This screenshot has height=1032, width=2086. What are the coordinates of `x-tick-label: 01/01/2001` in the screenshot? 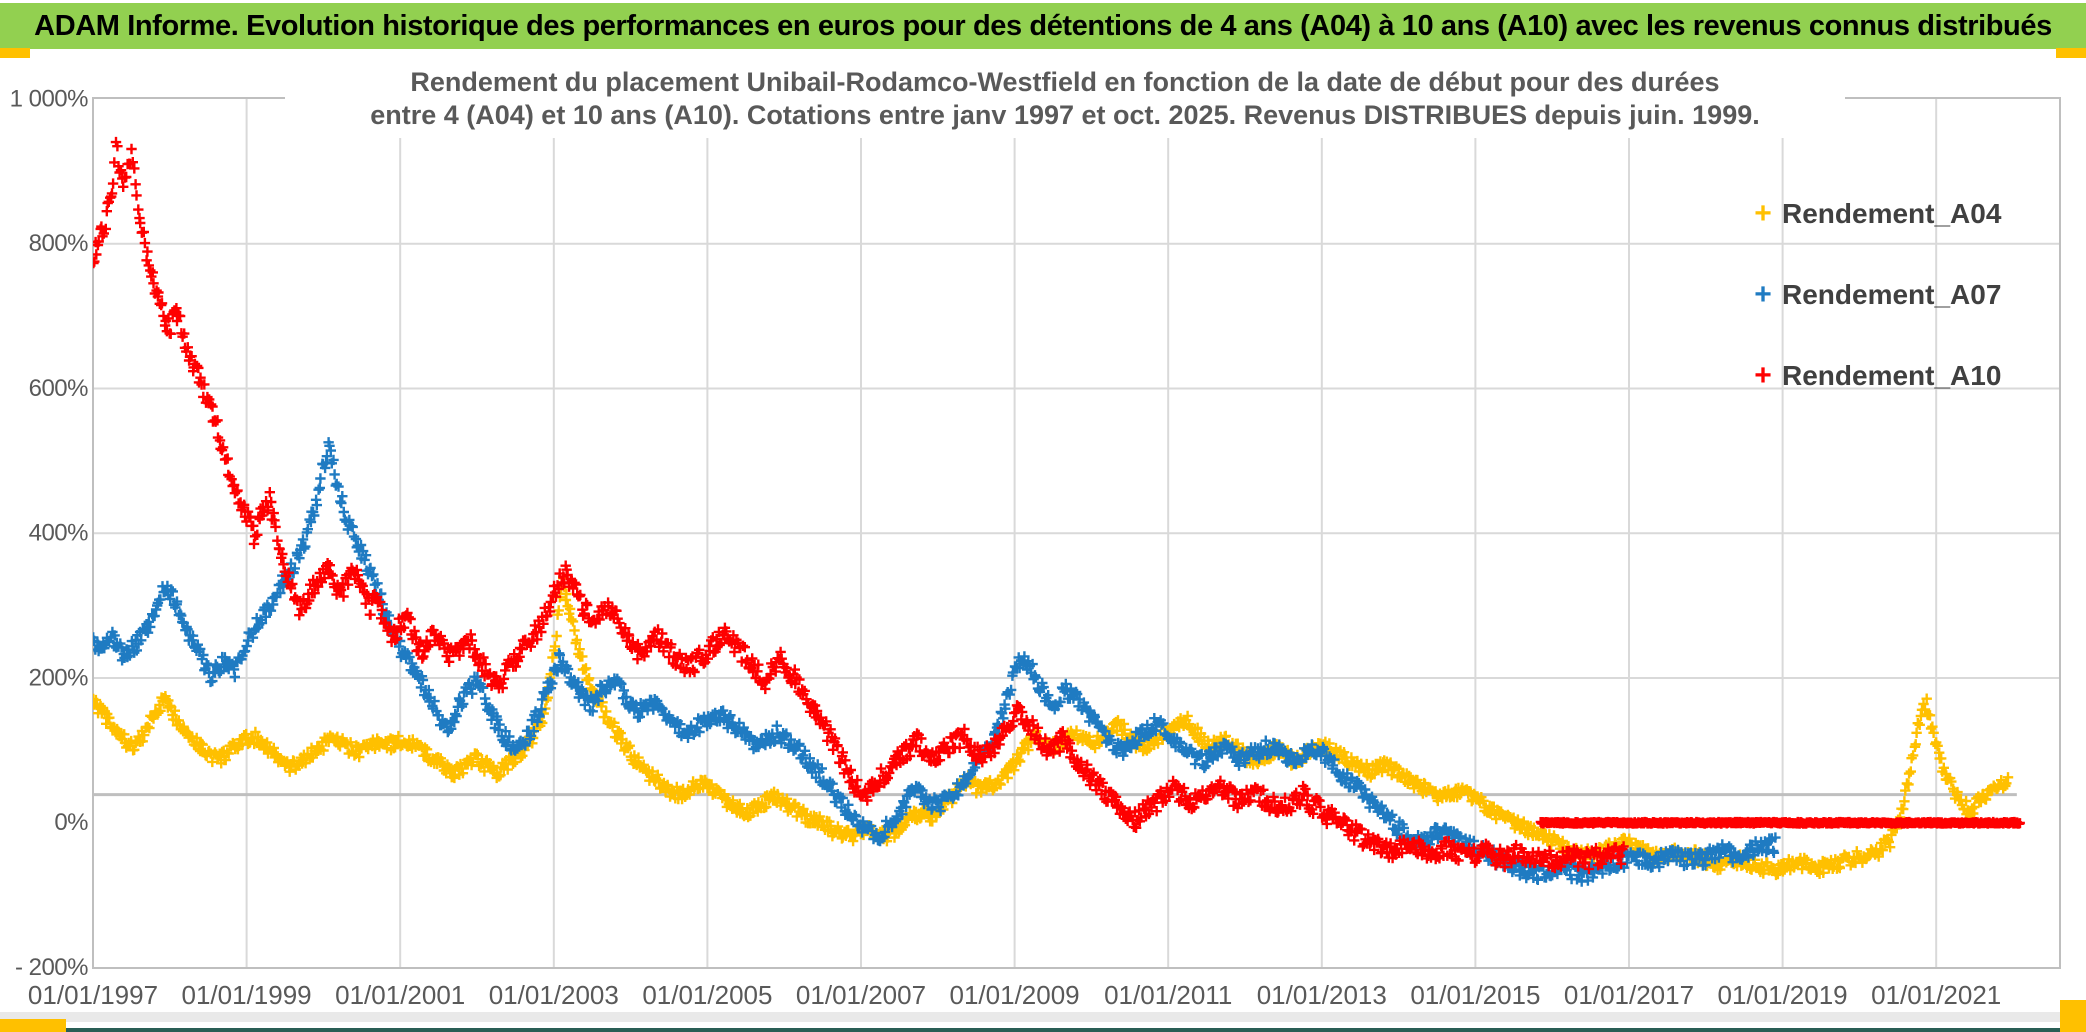 It's located at (400, 995).